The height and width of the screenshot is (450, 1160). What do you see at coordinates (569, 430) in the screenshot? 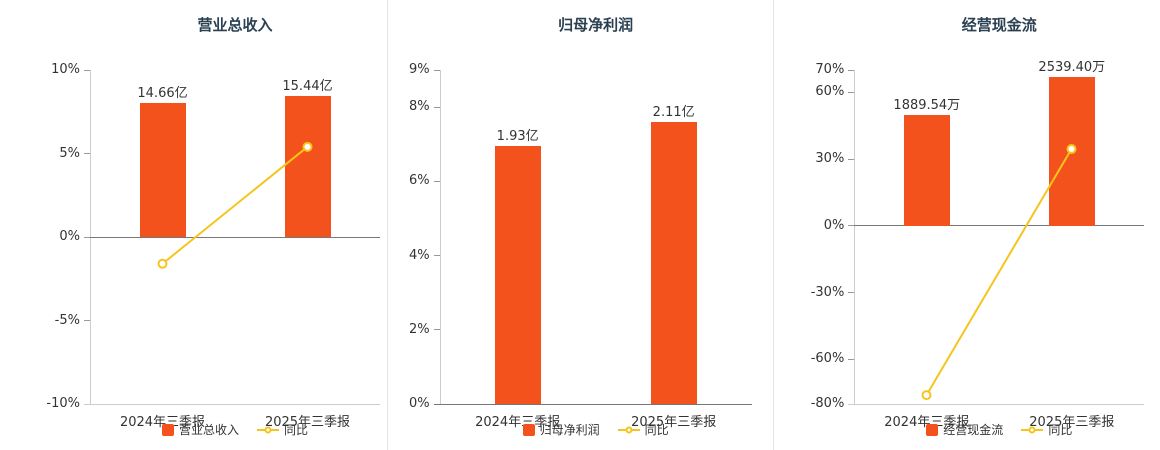
I see `legend-label: 归母净利润` at bounding box center [569, 430].